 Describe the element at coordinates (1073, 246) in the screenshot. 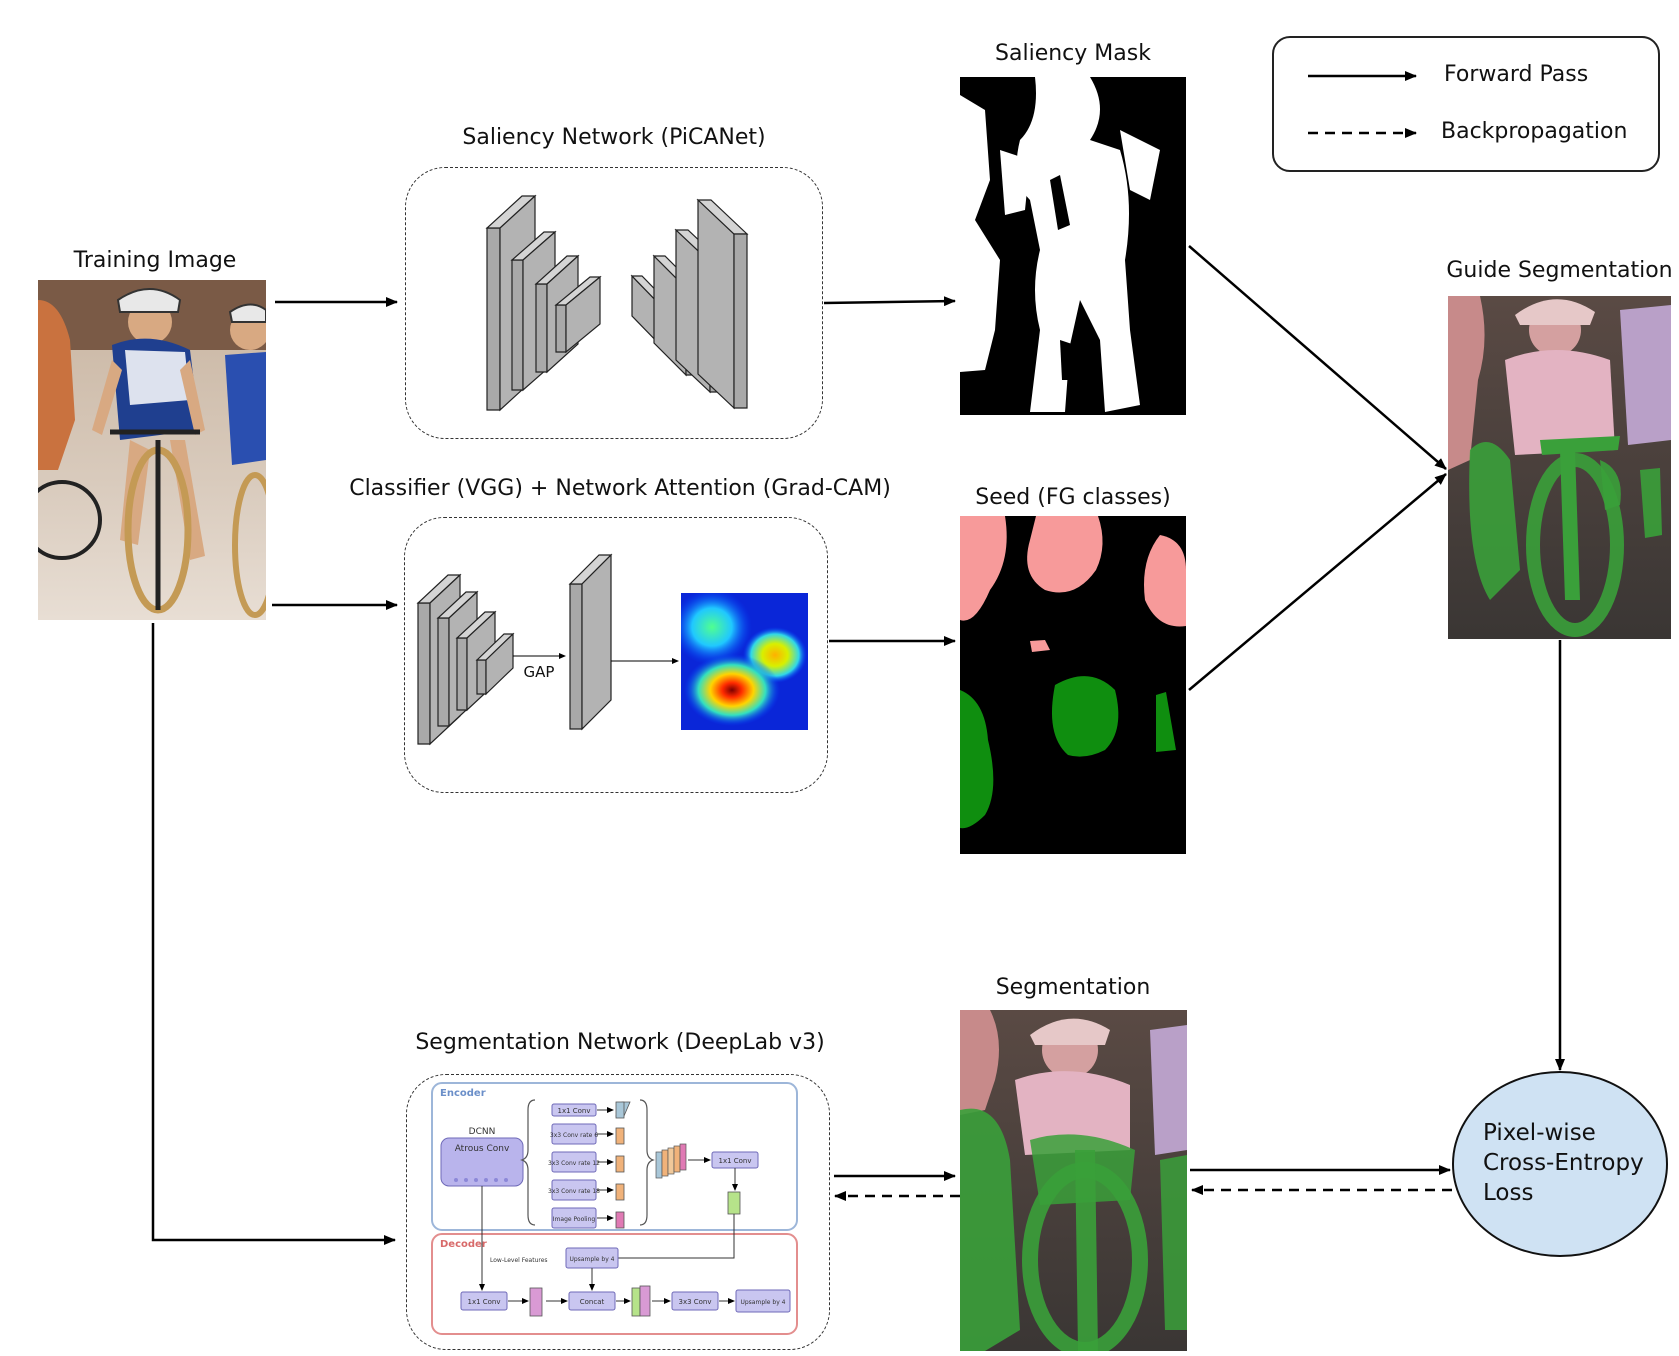

I see `saliency-mask` at that location.